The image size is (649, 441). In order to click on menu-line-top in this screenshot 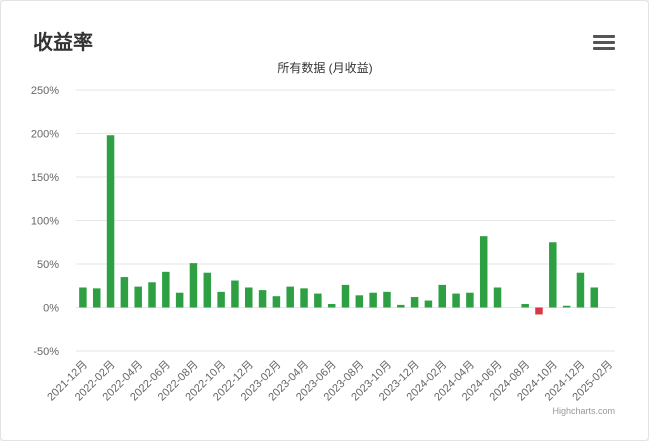, I will do `click(604, 36)`.